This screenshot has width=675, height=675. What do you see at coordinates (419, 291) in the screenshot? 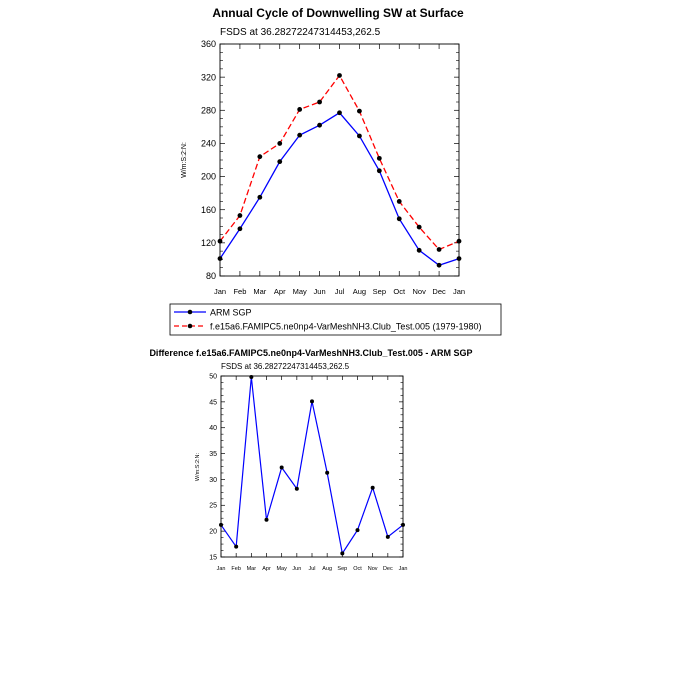
I see `chart1-xtick-label: Nov` at bounding box center [419, 291].